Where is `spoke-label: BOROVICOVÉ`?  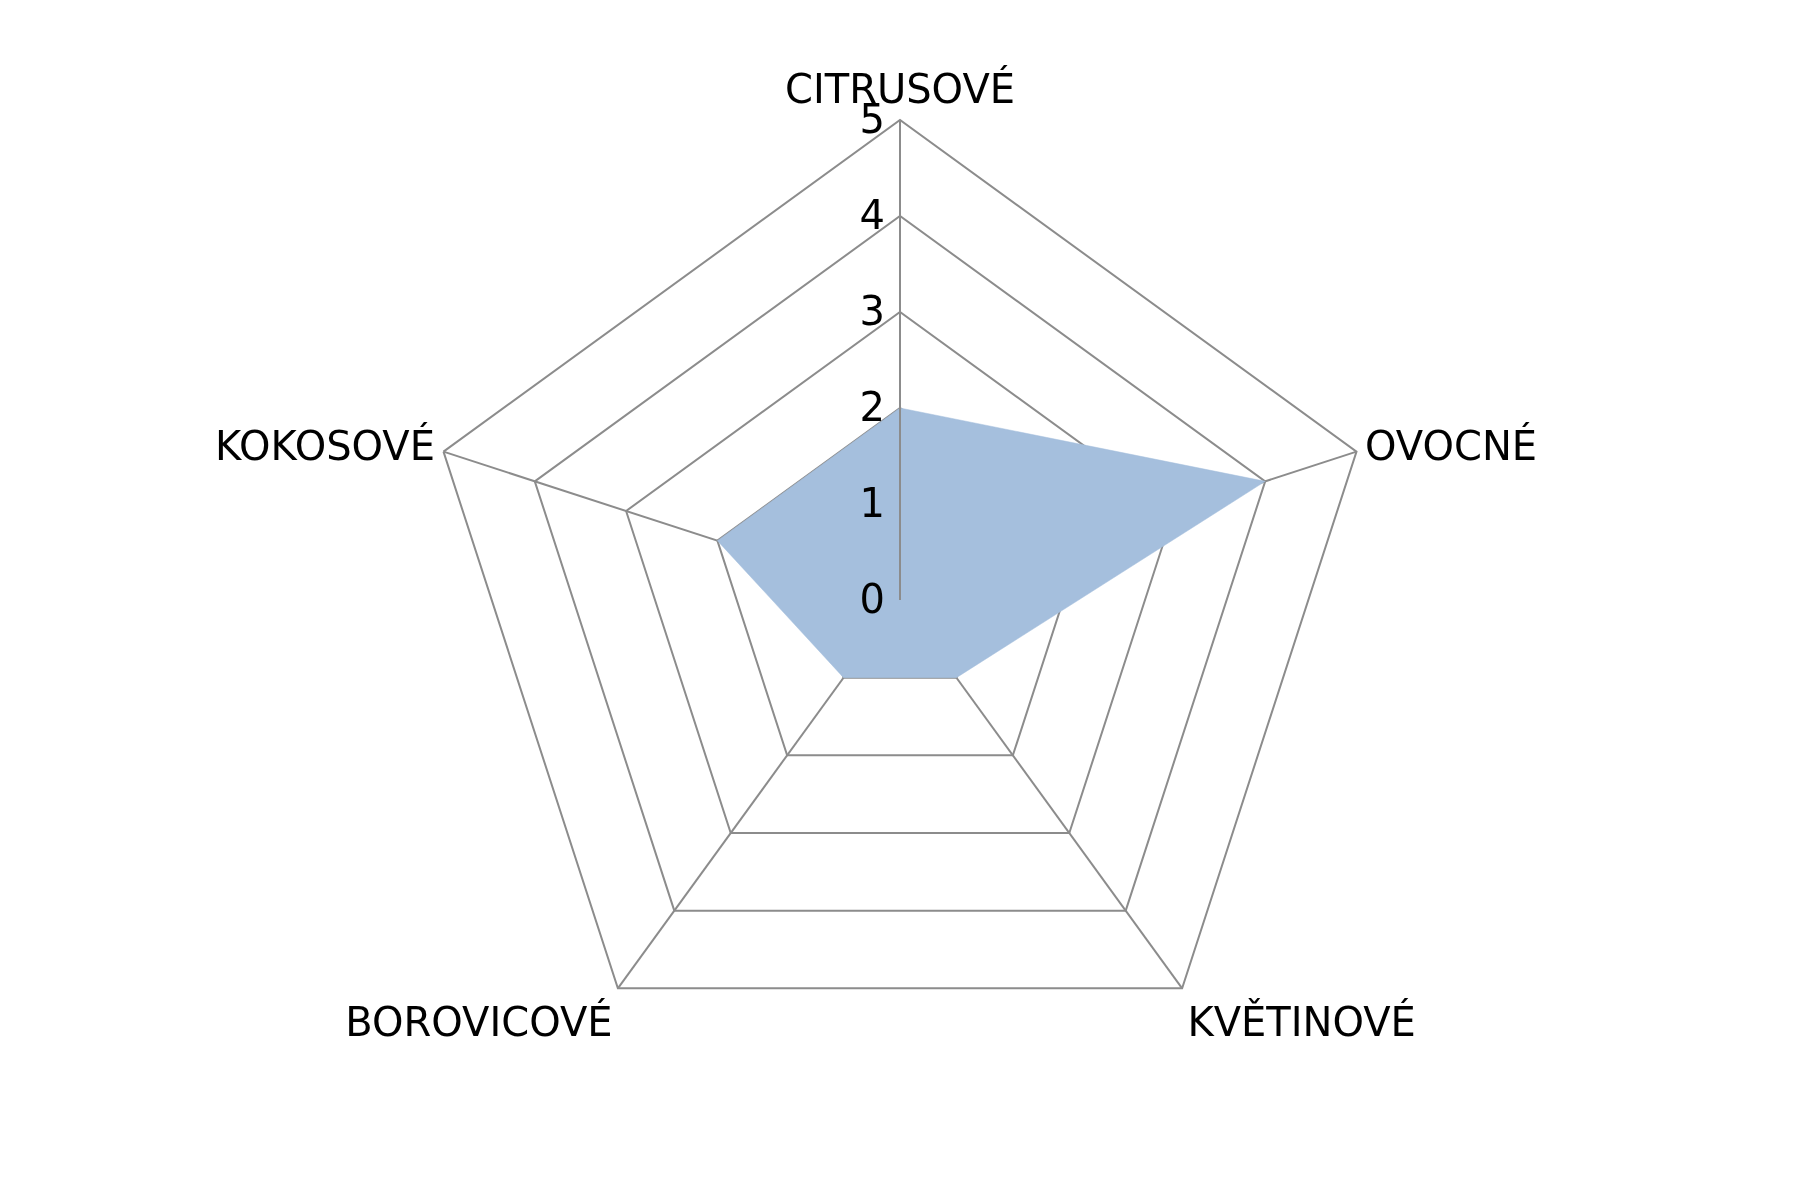
spoke-label: BOROVICOVÉ is located at coordinates (479, 1022).